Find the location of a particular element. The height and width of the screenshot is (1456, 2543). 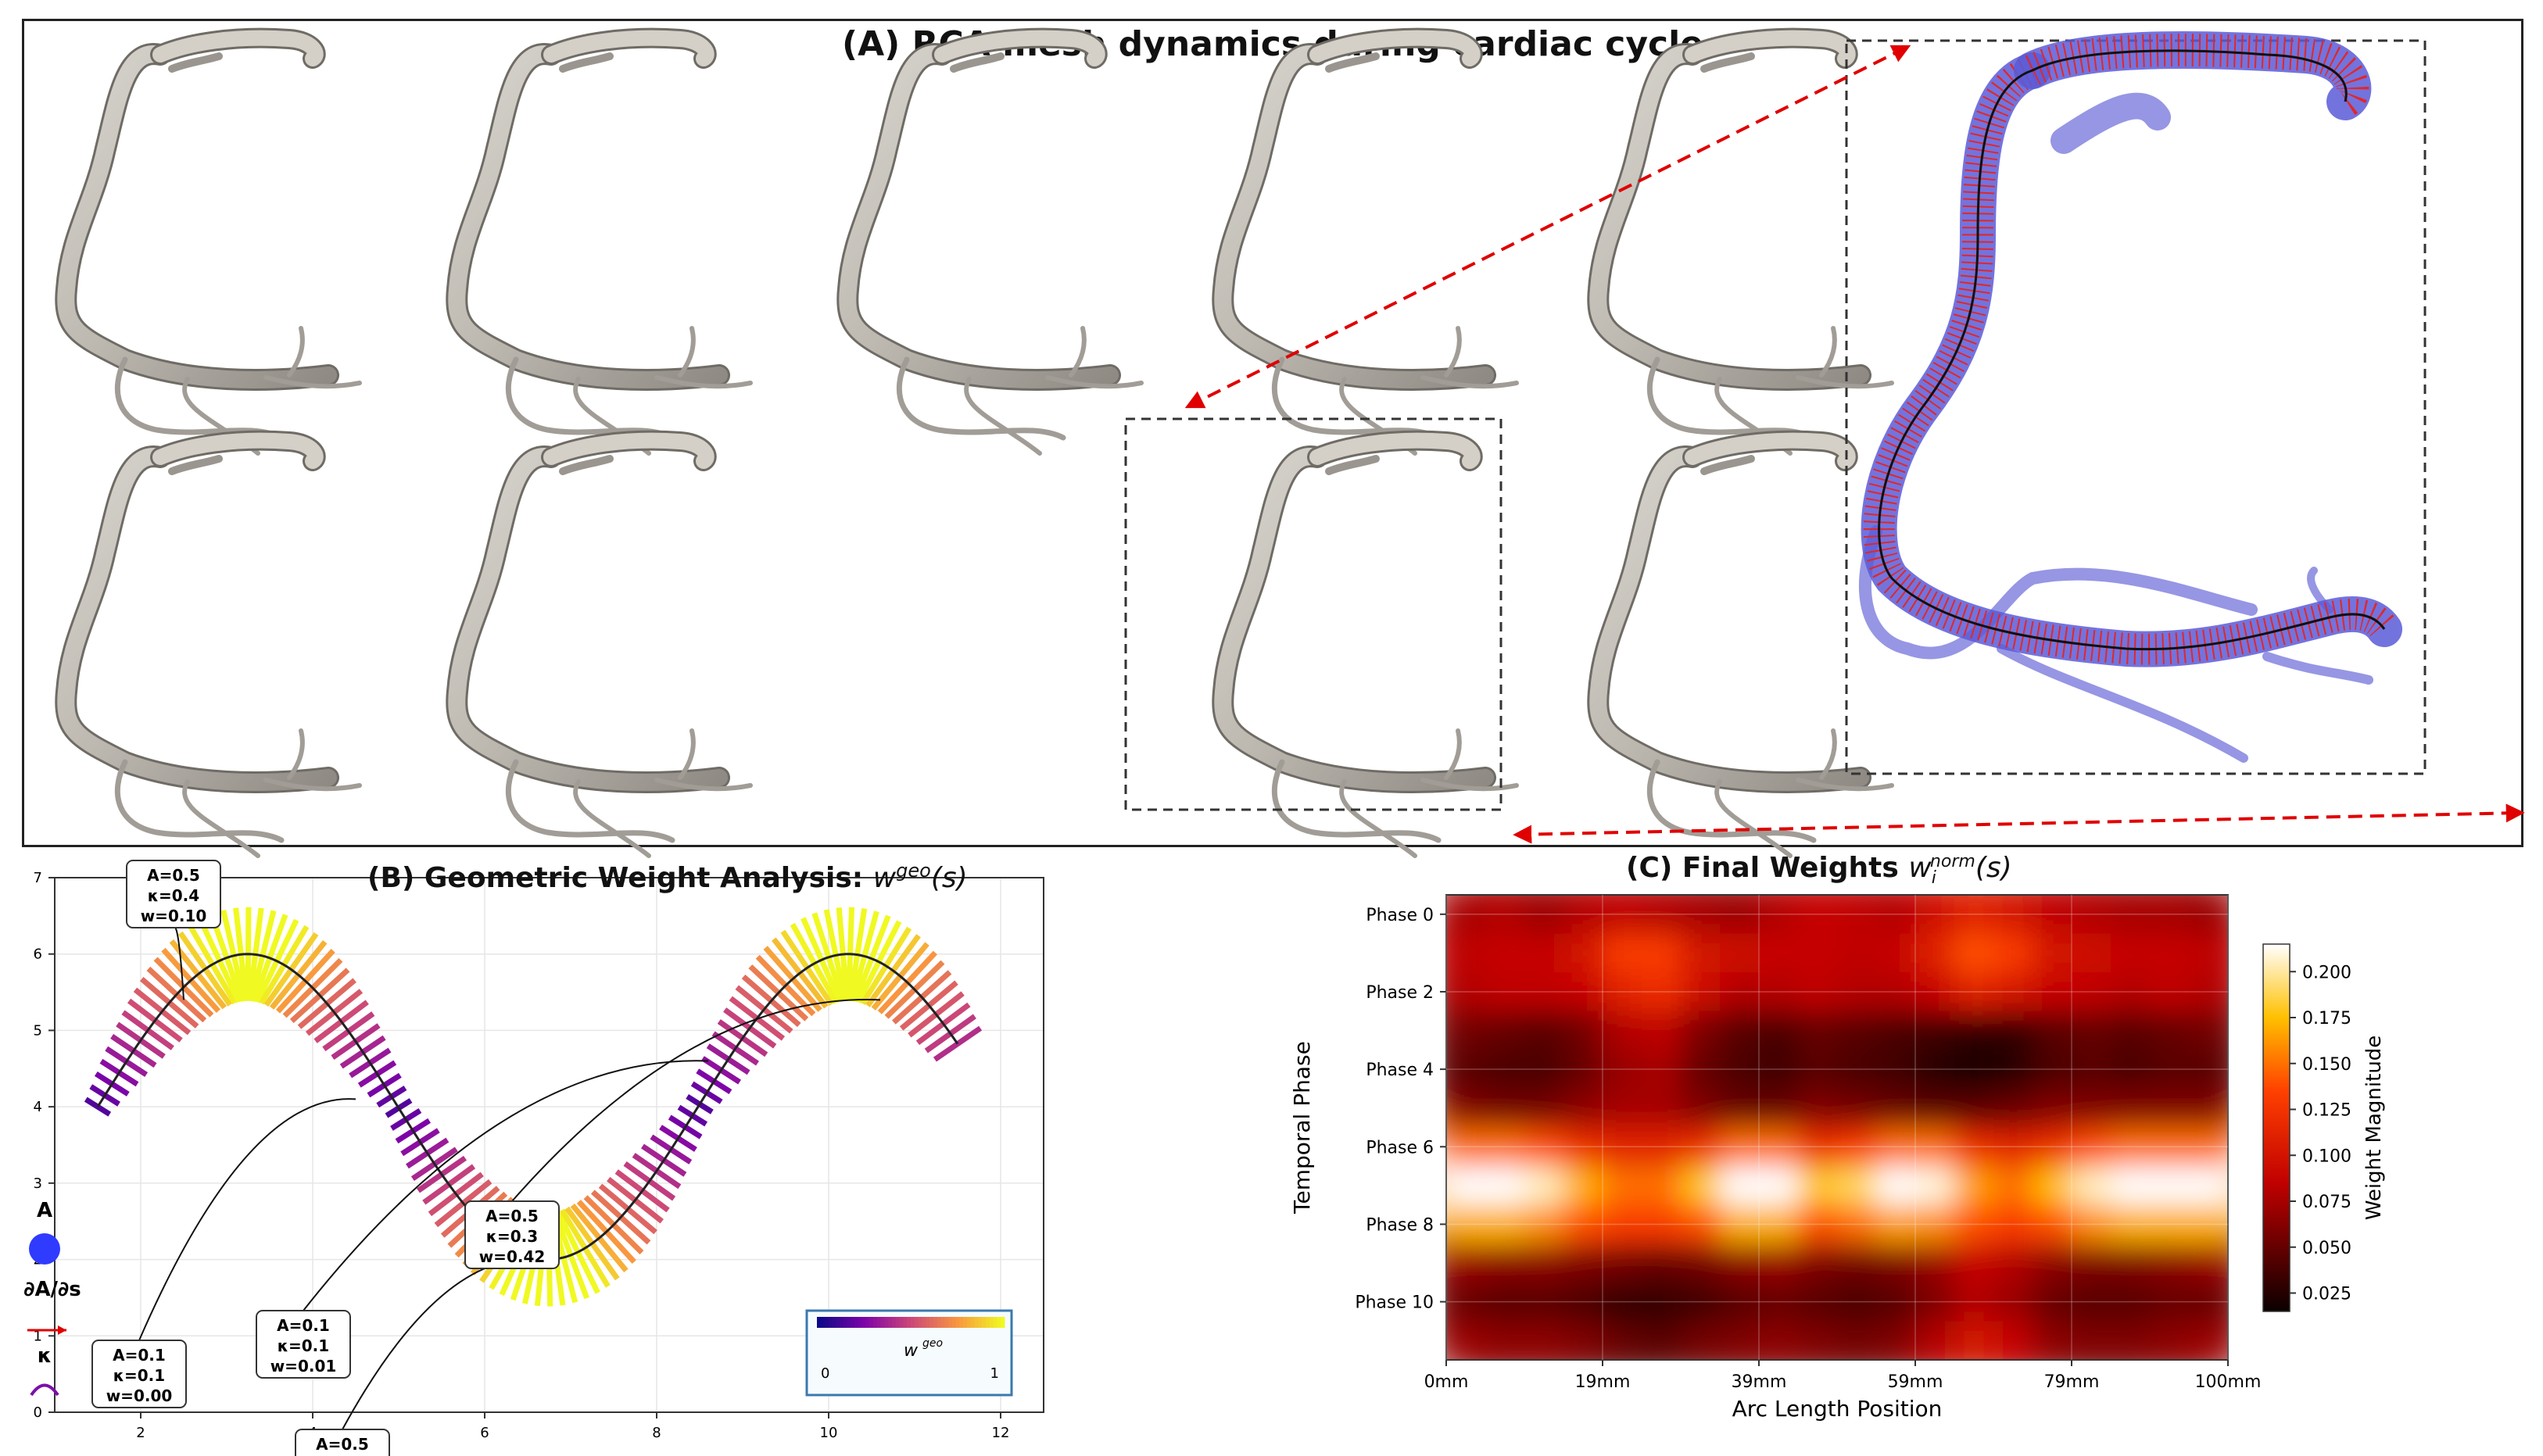

y-tick-label: Phase 6 is located at coordinates (1400, 1147).